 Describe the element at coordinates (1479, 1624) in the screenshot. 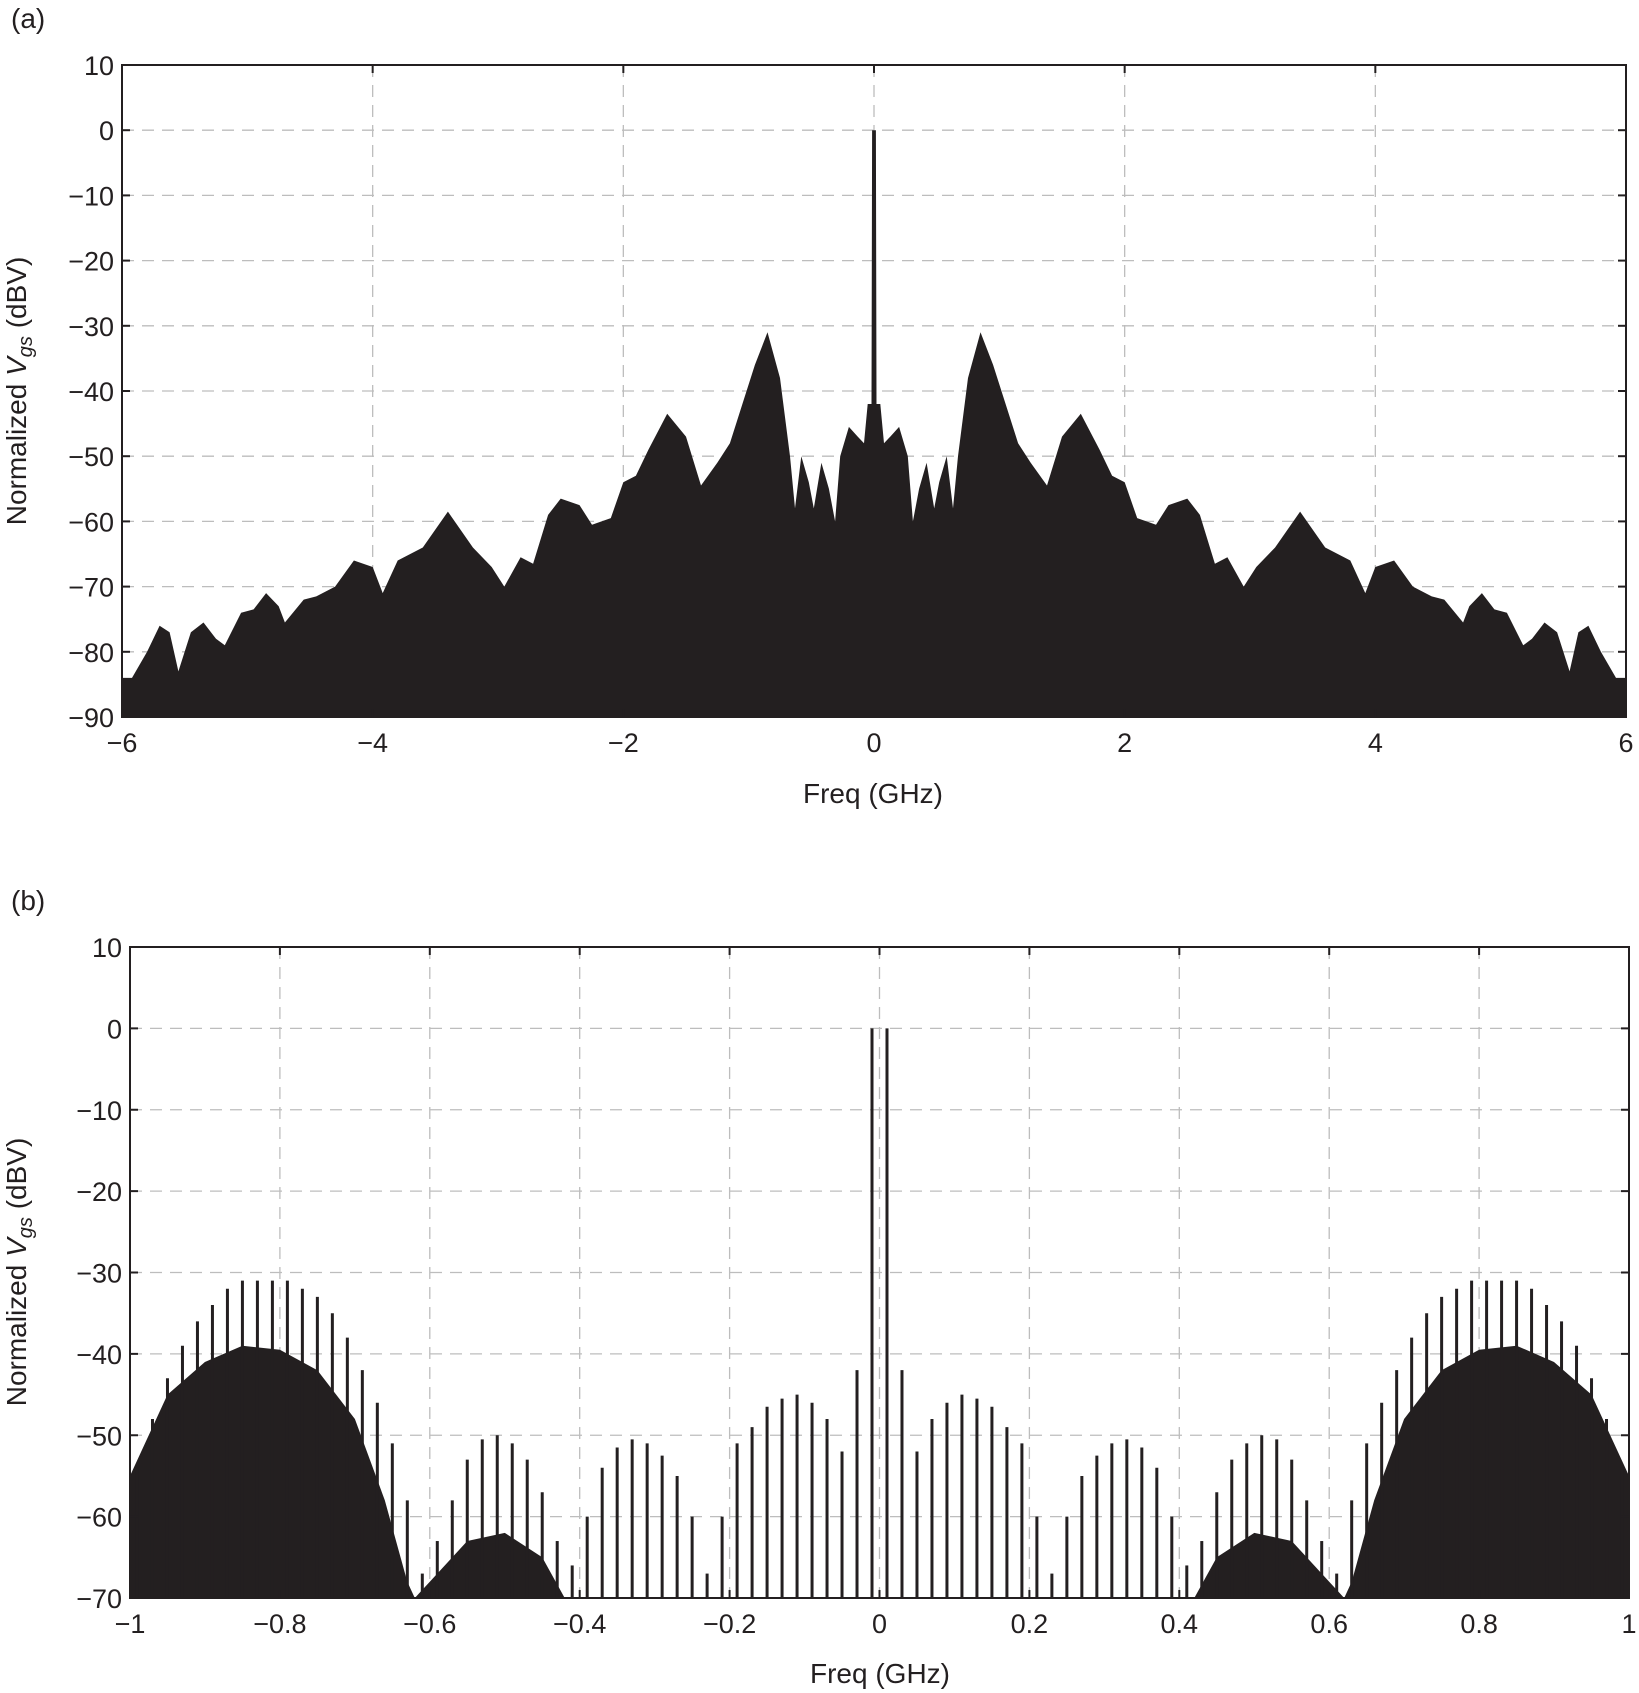

I see `x-tick-label: 0.8` at that location.